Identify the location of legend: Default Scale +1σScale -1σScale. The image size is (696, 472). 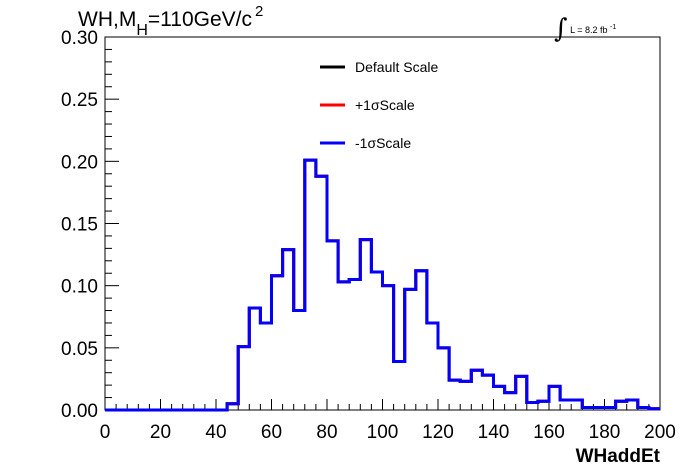
(379, 105).